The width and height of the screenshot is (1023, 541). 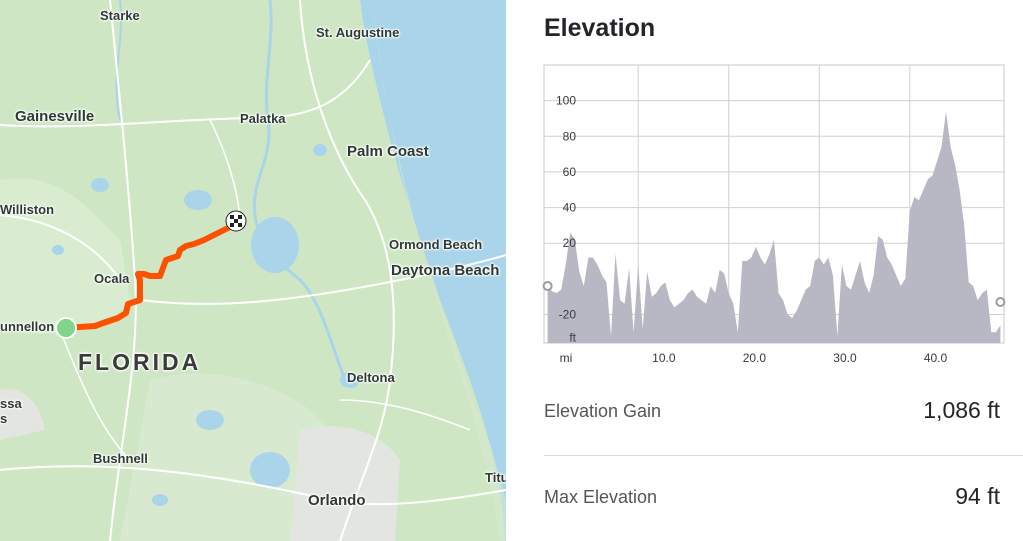 What do you see at coordinates (11, 403) in the screenshot?
I see `map-label-lecanto: ssa` at bounding box center [11, 403].